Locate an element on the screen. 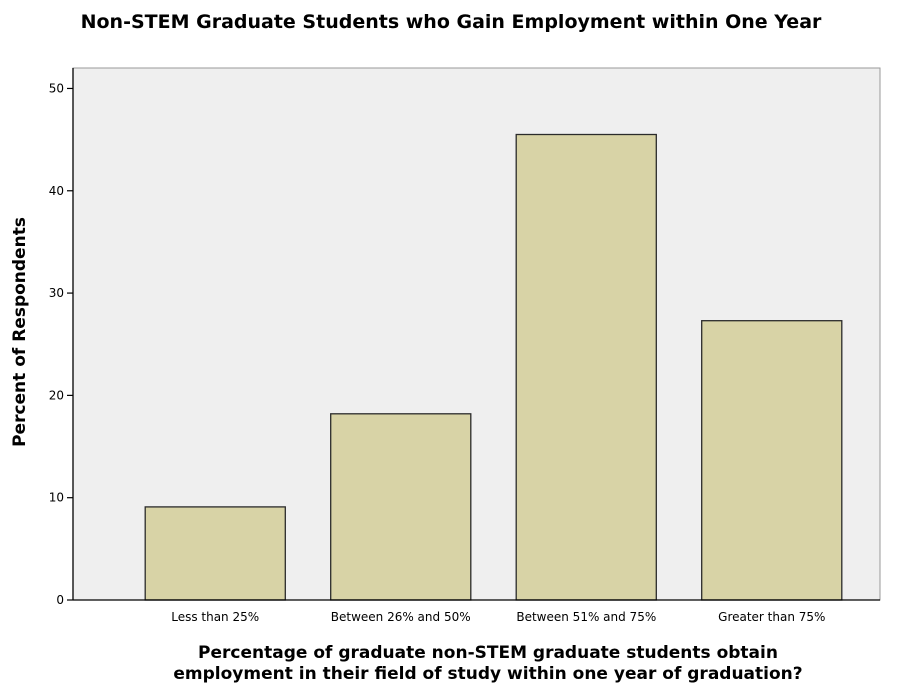 This screenshot has width=902, height=691. x-tick-label-2: Between 51% and 75% is located at coordinates (586, 617).